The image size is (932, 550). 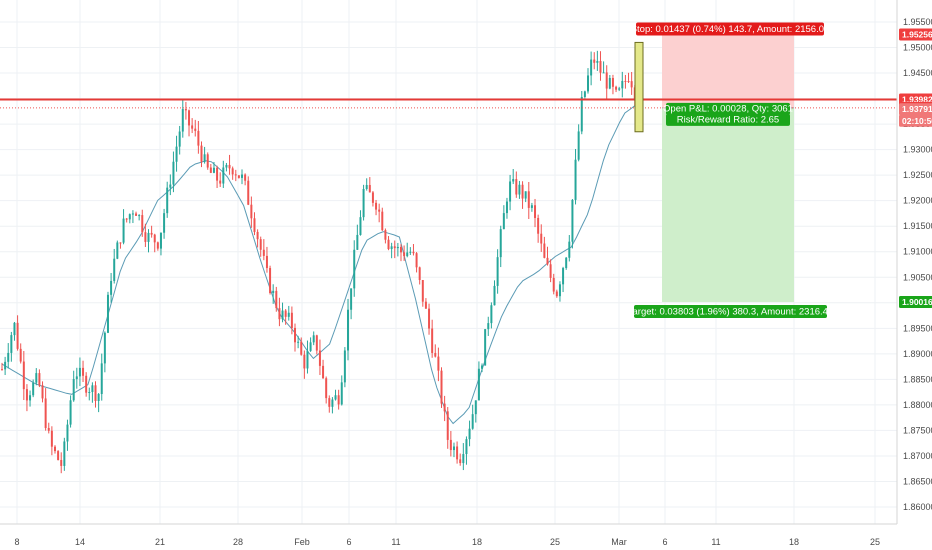 I want to click on time-tick-label: Feb, so click(x=302, y=542).